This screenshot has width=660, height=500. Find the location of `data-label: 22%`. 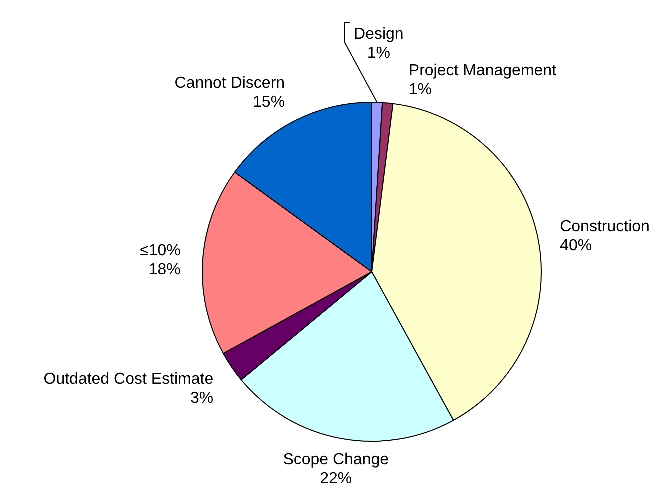

data-label: 22% is located at coordinates (336, 479).